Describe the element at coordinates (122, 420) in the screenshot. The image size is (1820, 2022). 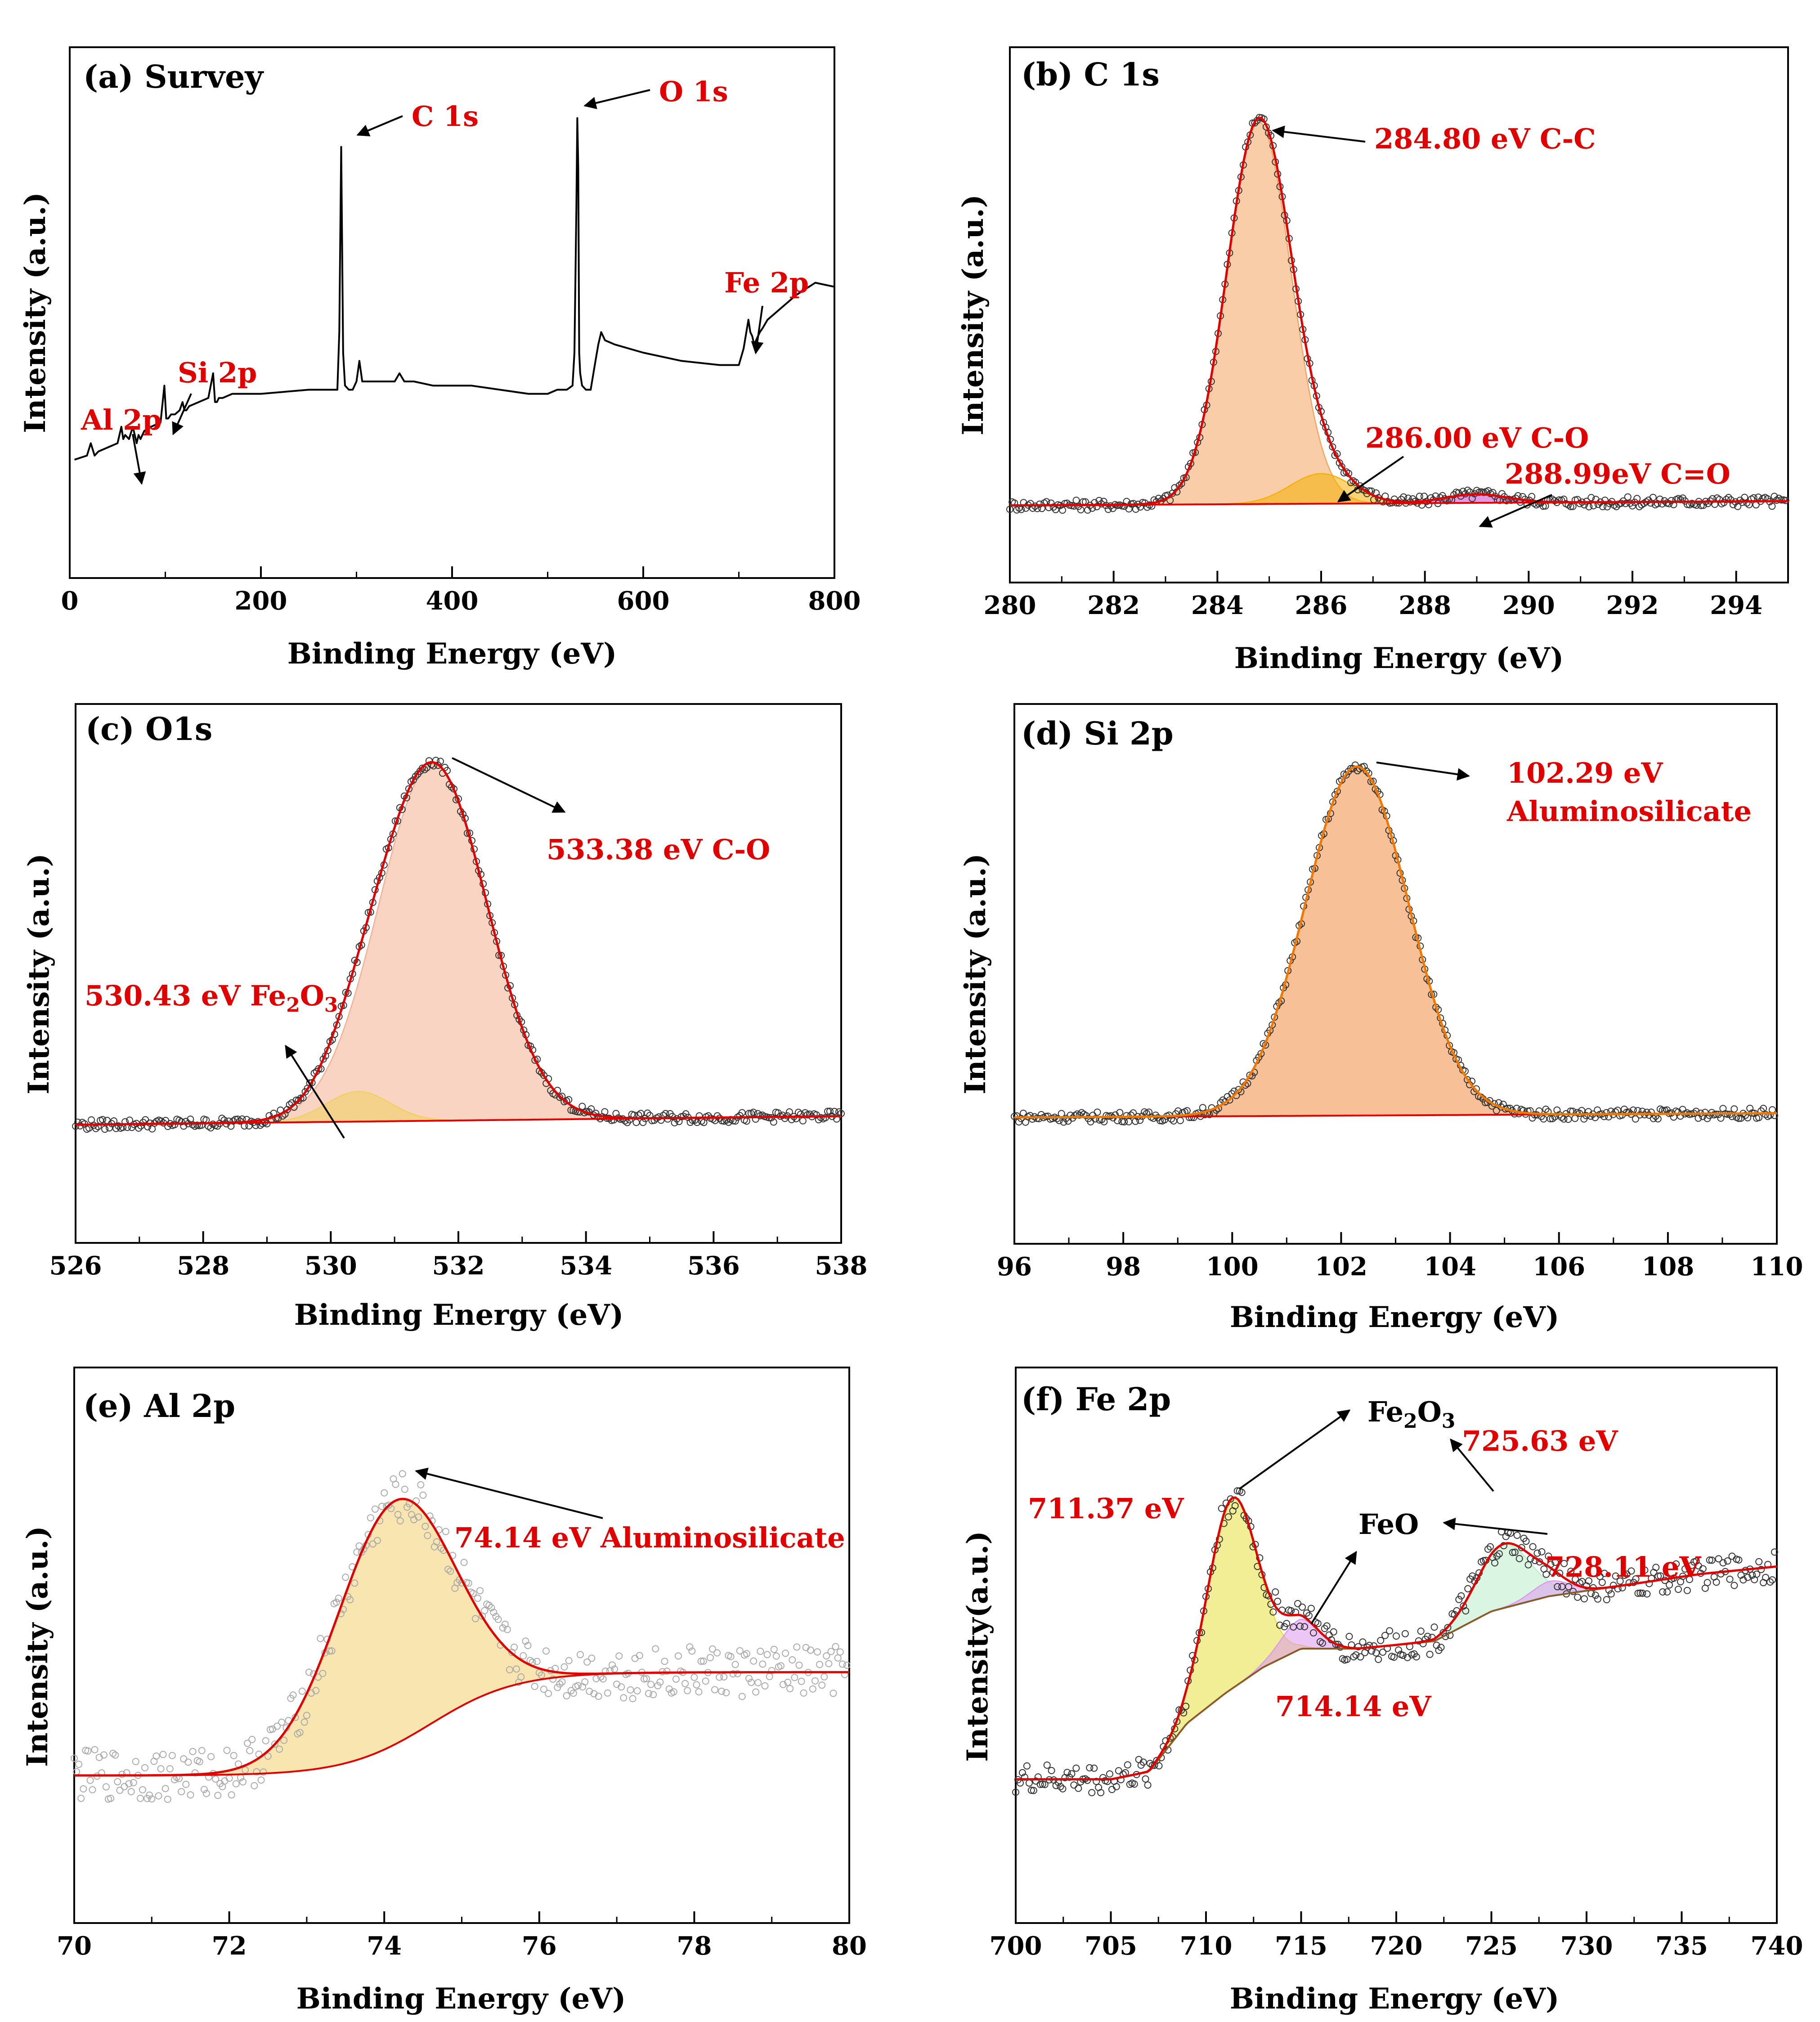
I see `annotation-al2p: Al 2p` at that location.